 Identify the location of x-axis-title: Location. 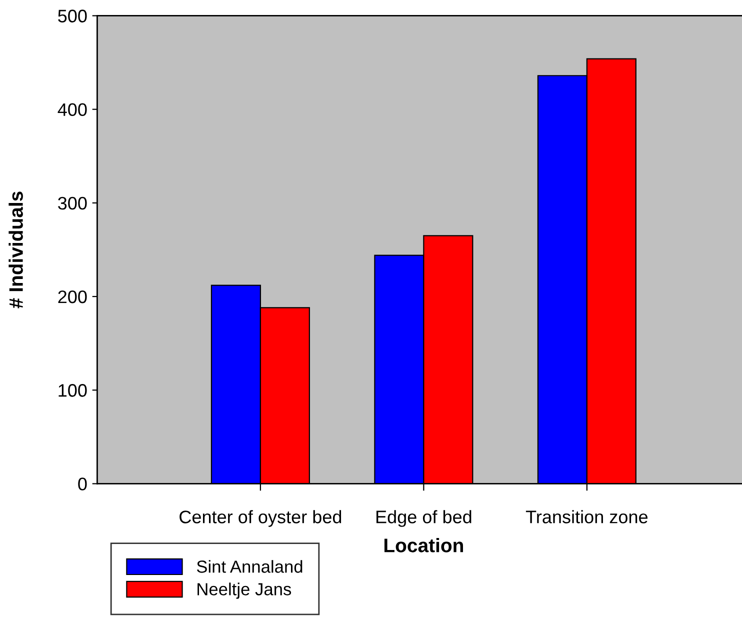
(423, 545).